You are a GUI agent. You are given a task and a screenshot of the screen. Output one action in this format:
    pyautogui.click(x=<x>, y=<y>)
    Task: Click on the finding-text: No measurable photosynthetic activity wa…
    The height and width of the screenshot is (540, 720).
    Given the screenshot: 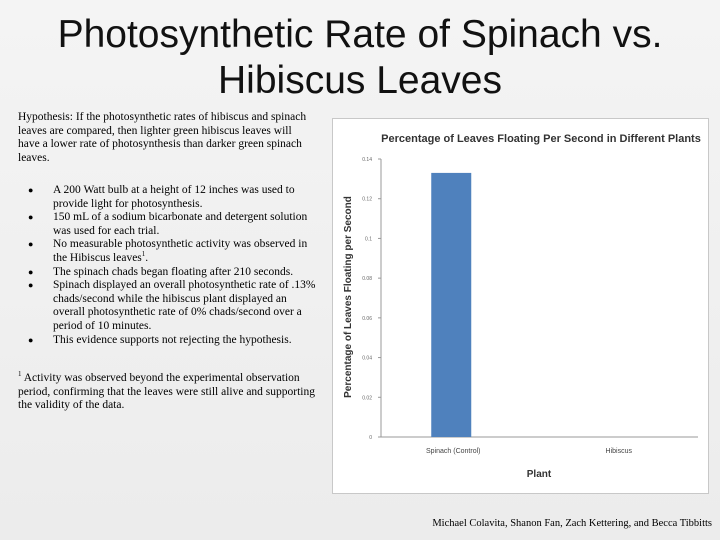 What is the action you would take?
    pyautogui.click(x=180, y=251)
    